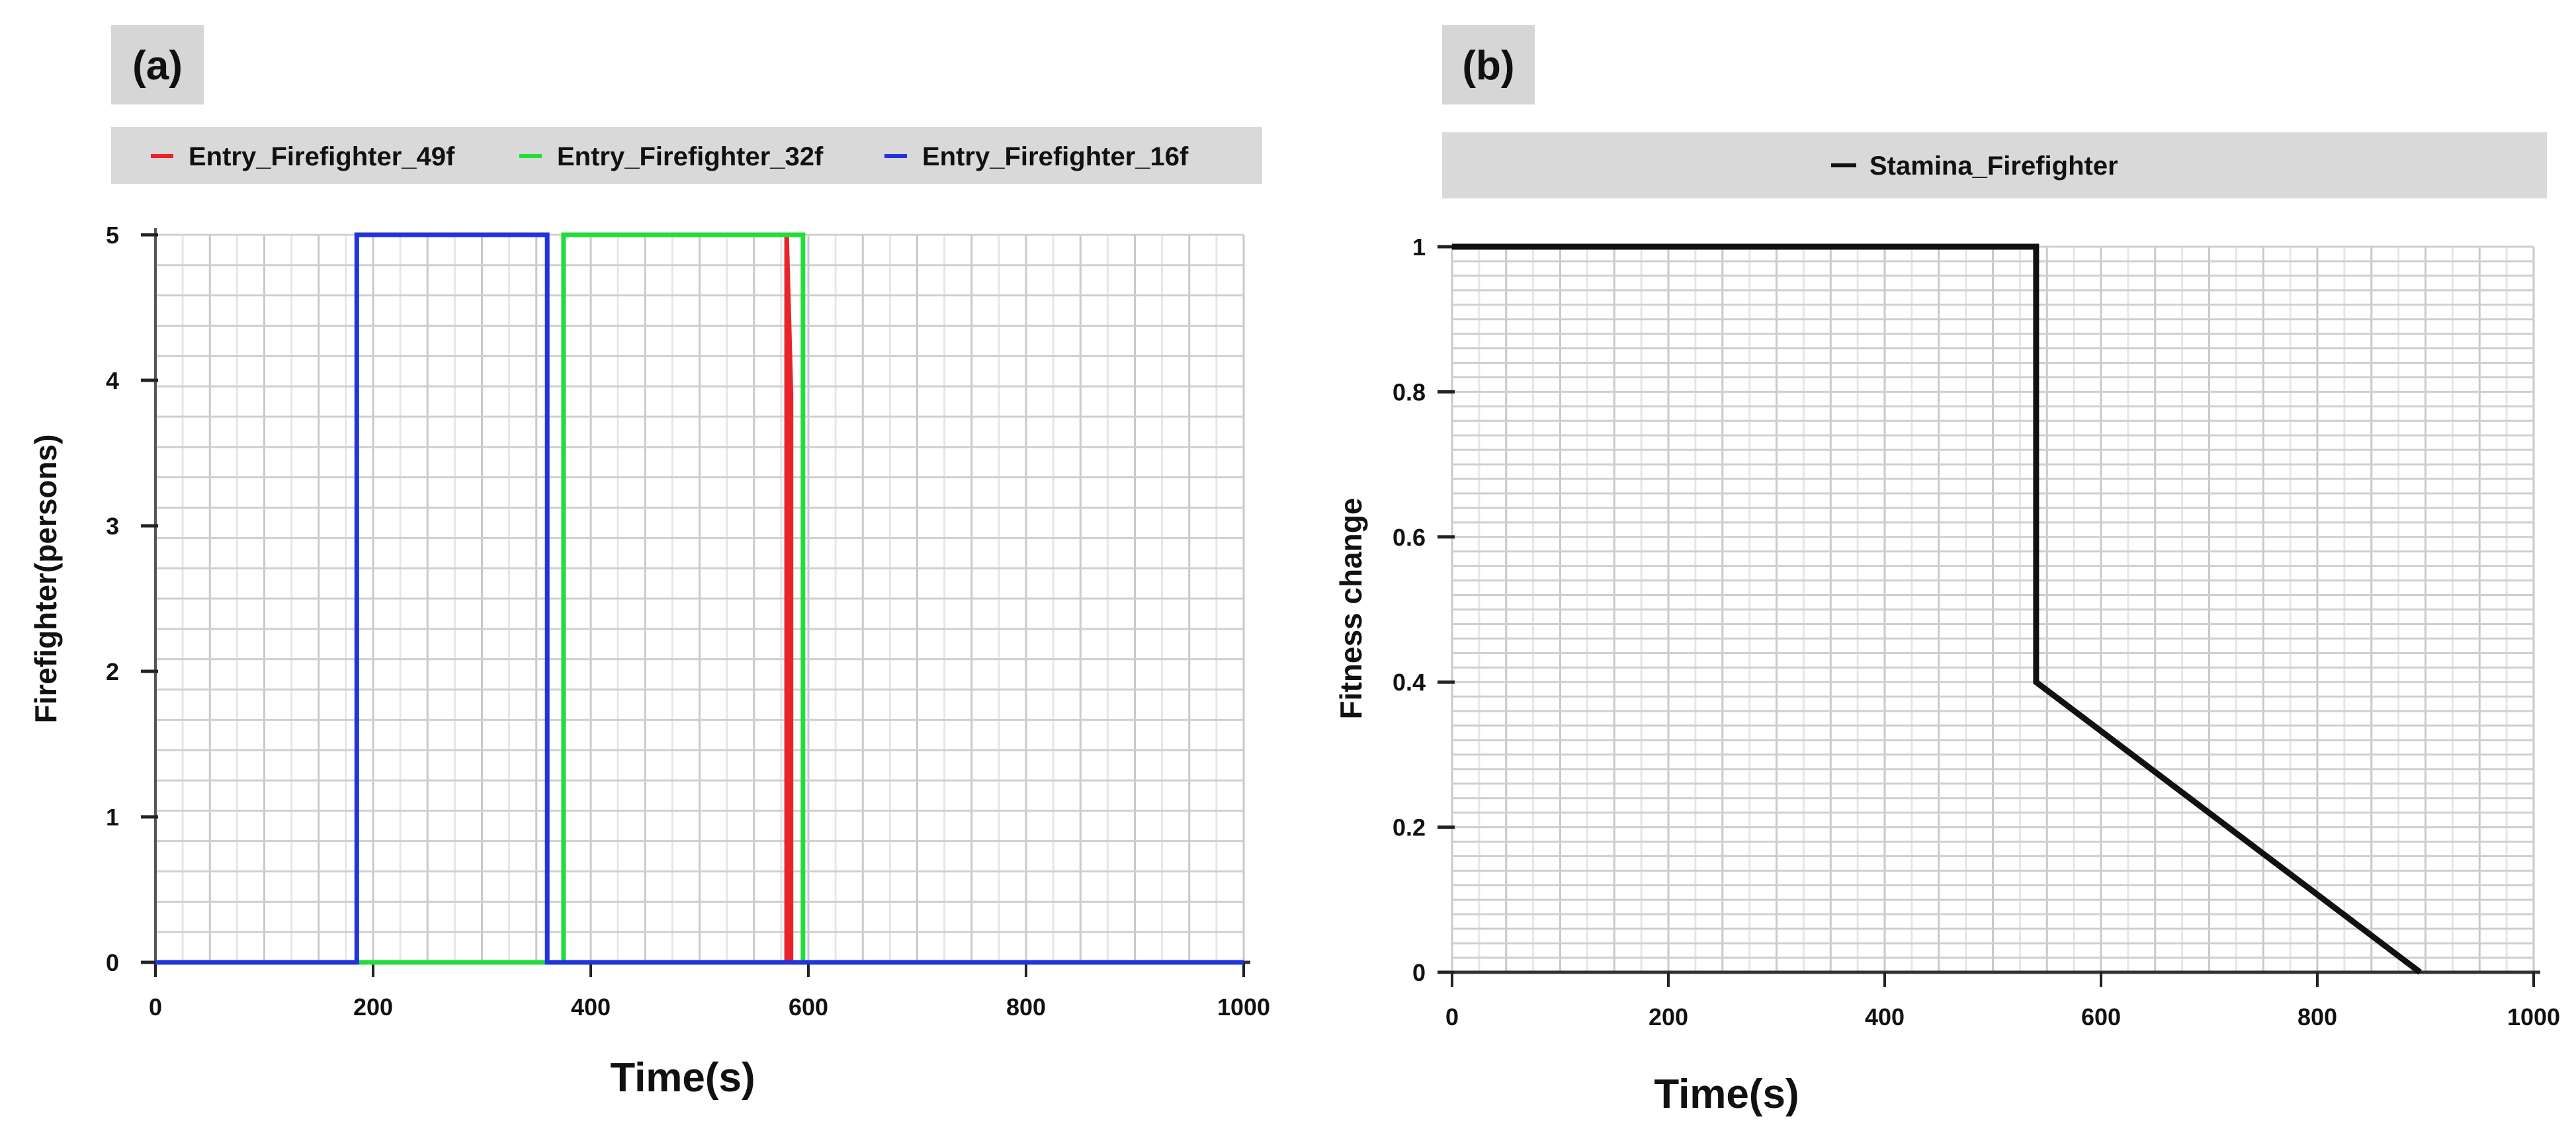 The width and height of the screenshot is (2576, 1133). I want to click on panel-b-legend: Stamina_Firefighter, so click(1994, 165).